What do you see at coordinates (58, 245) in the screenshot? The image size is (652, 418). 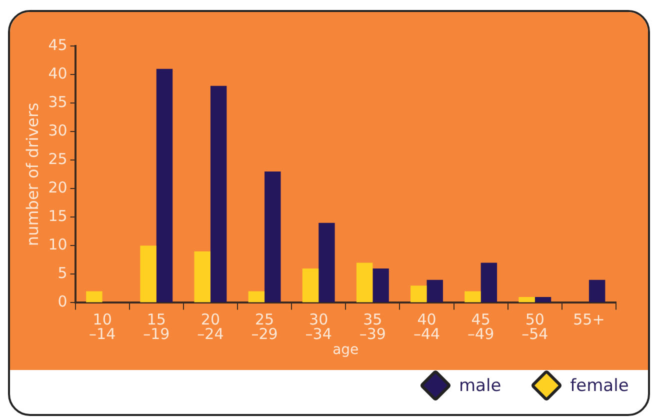 I see `y-tick-label: 10` at bounding box center [58, 245].